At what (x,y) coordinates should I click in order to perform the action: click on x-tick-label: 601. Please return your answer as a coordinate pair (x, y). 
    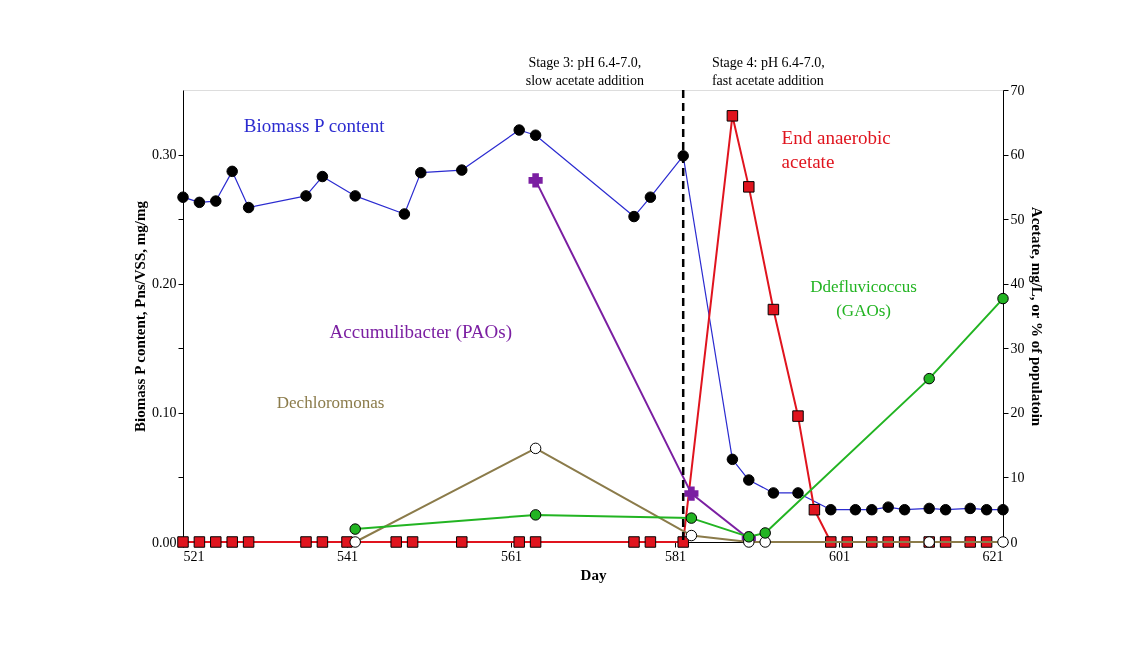
    Looking at the image, I should click on (839, 556).